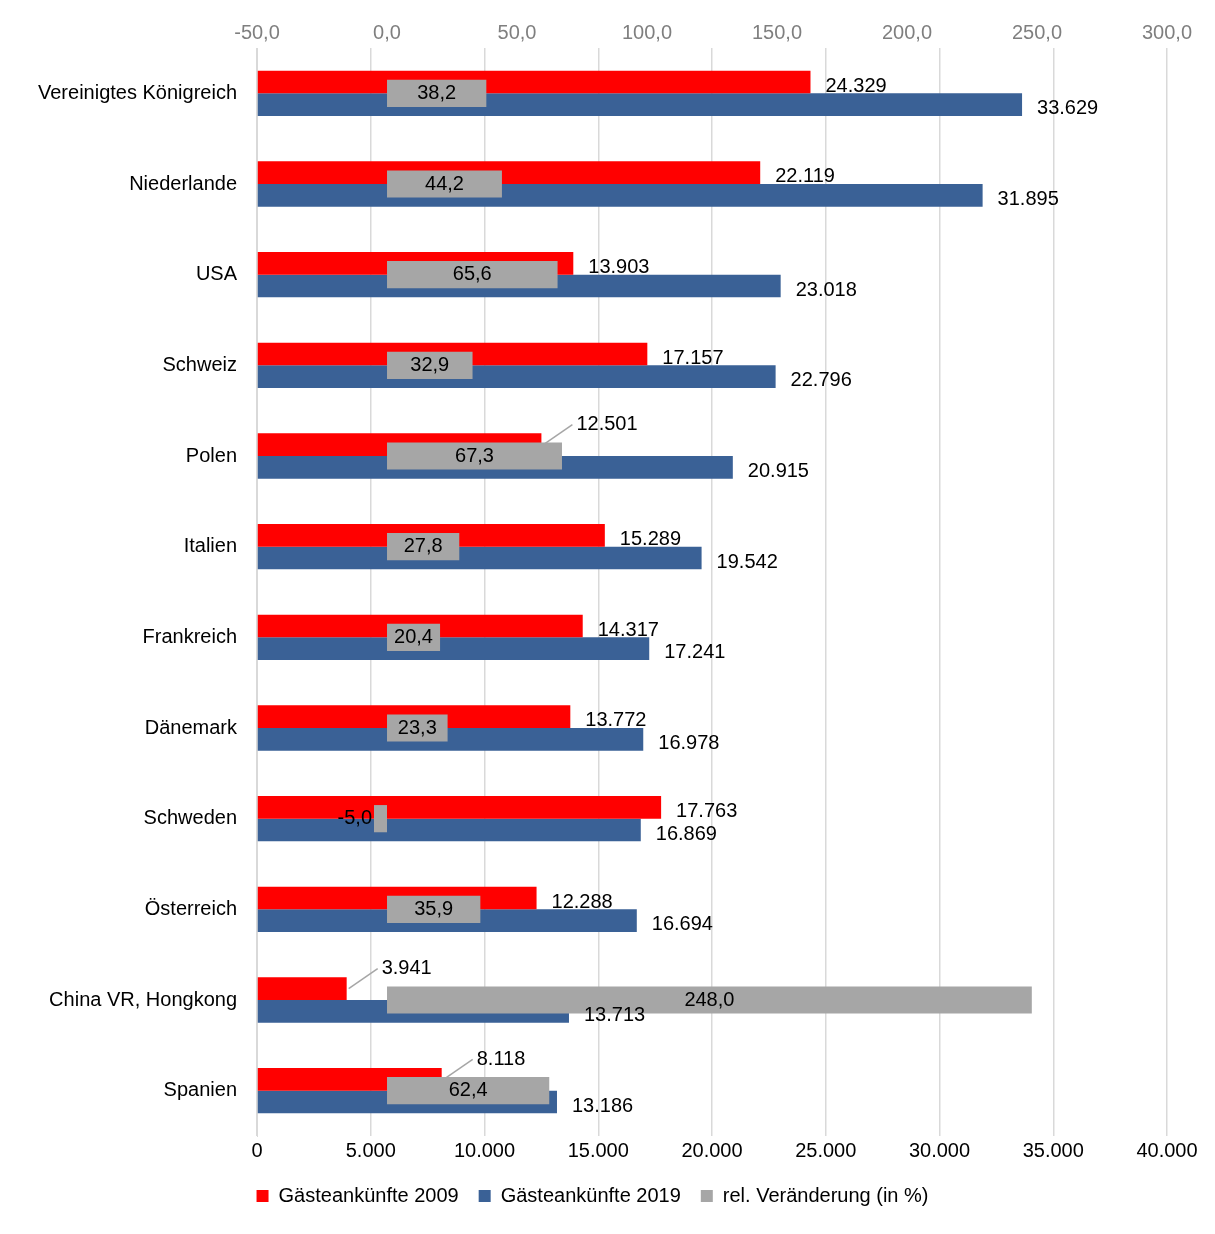 This screenshot has height=1234, width=1215. I want to click on data-label: 12.288, so click(582, 900).